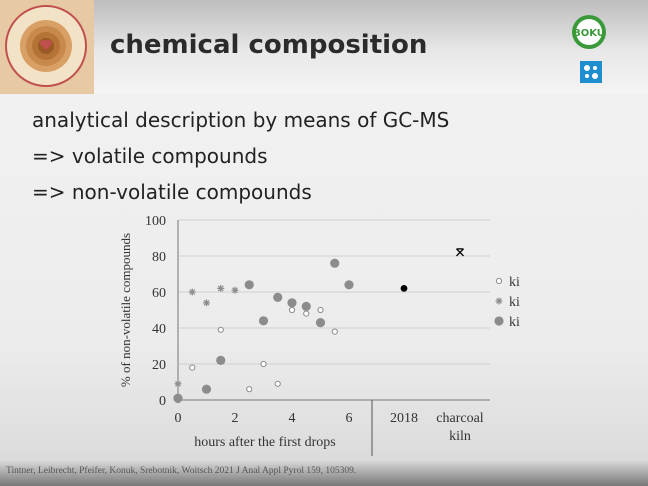 The height and width of the screenshot is (486, 648). I want to click on page-title: chemical composition, so click(269, 45).